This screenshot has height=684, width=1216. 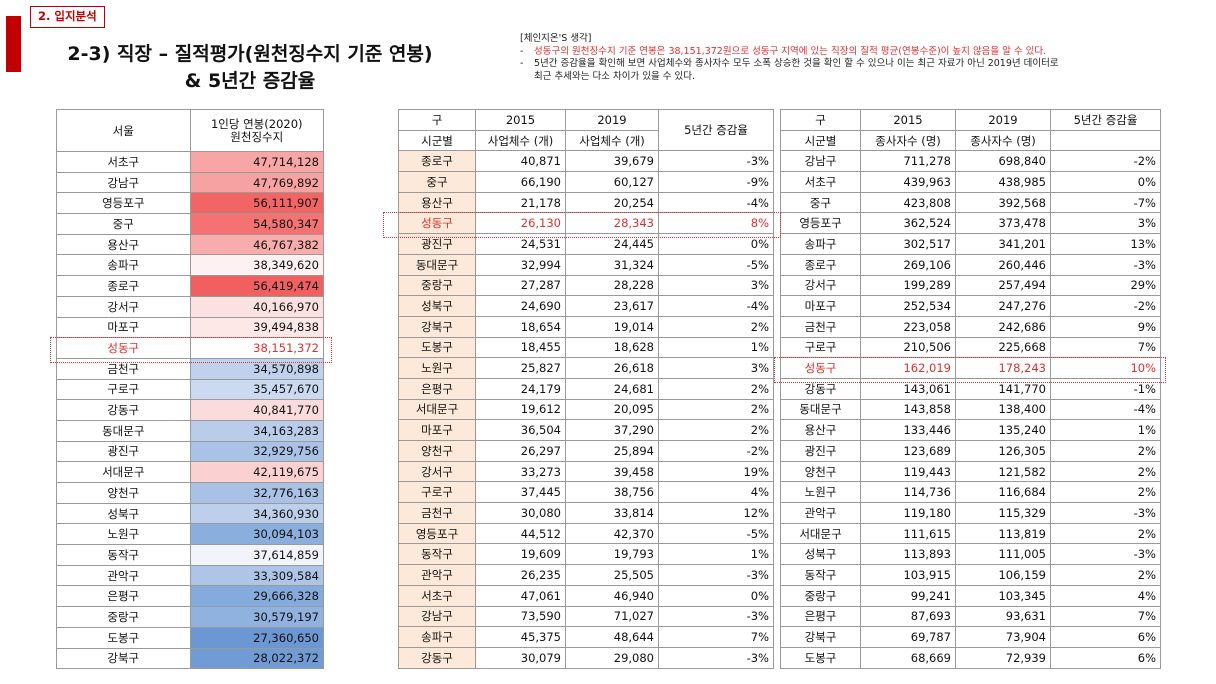 I want to click on growth-rate: 4%, so click(x=716, y=492).